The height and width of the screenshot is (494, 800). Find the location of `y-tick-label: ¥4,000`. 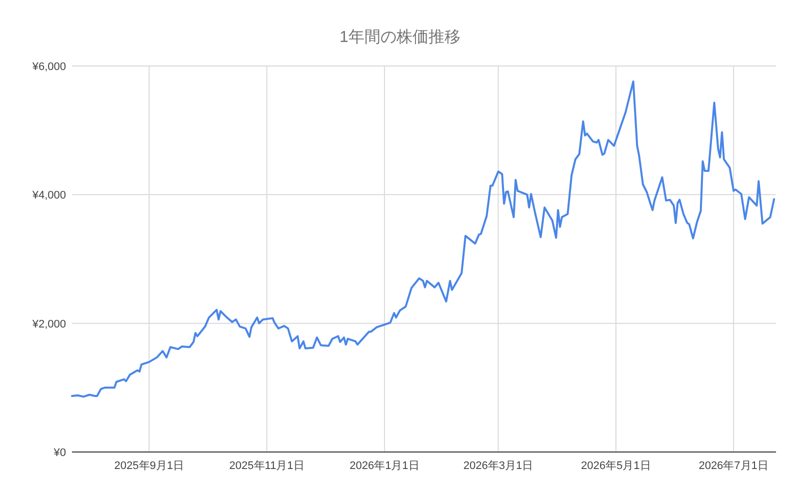

y-tick-label: ¥4,000 is located at coordinates (48, 196).